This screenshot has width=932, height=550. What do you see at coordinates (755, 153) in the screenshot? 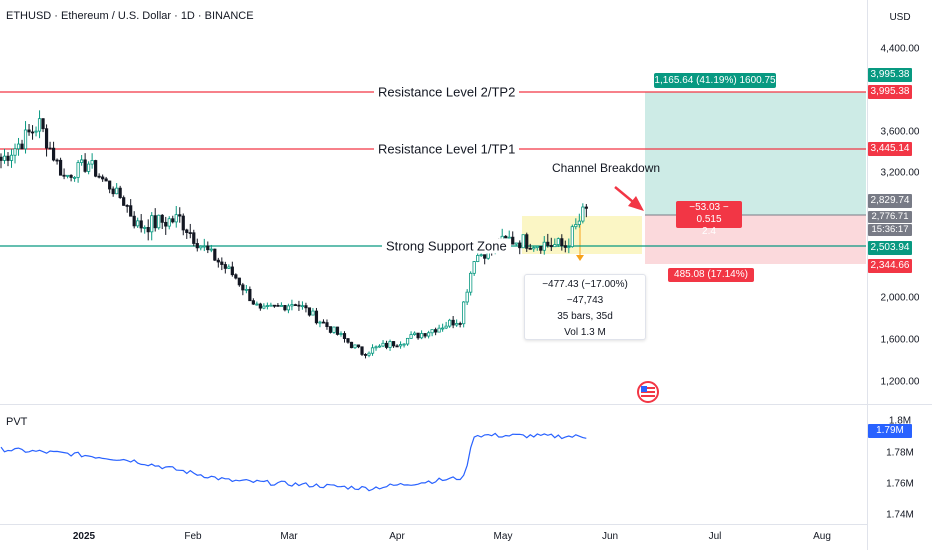
I see `target-zone` at bounding box center [755, 153].